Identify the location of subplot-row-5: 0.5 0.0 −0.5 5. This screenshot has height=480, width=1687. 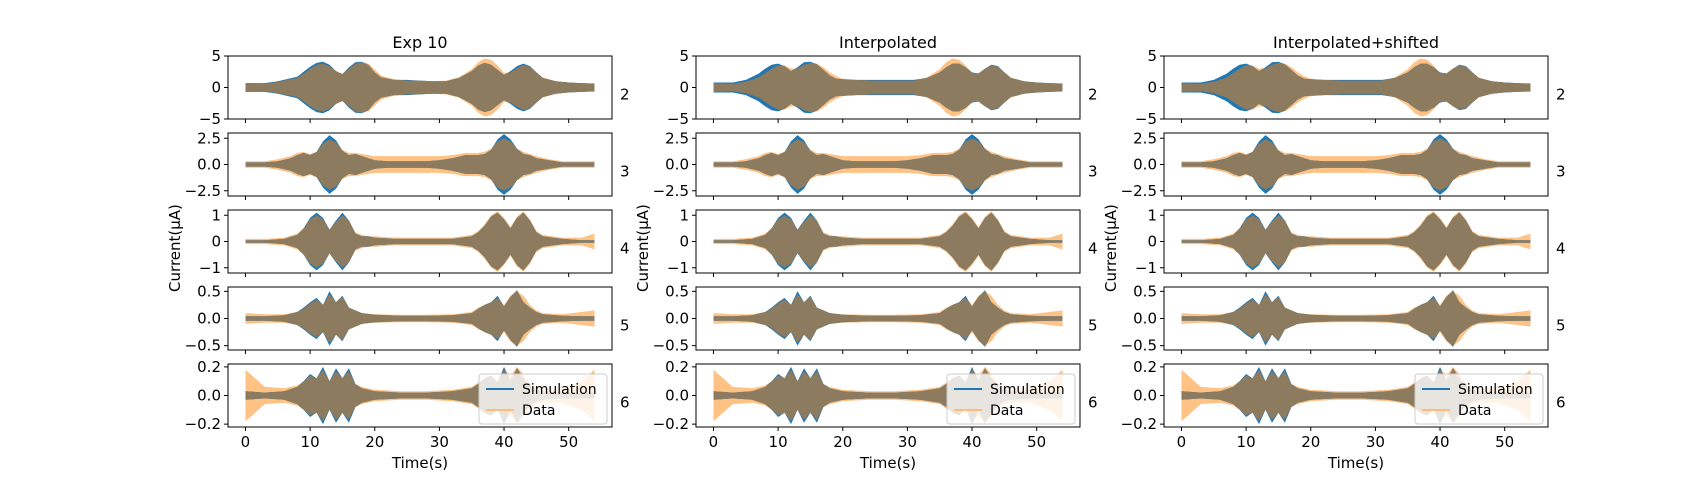
(875, 318).